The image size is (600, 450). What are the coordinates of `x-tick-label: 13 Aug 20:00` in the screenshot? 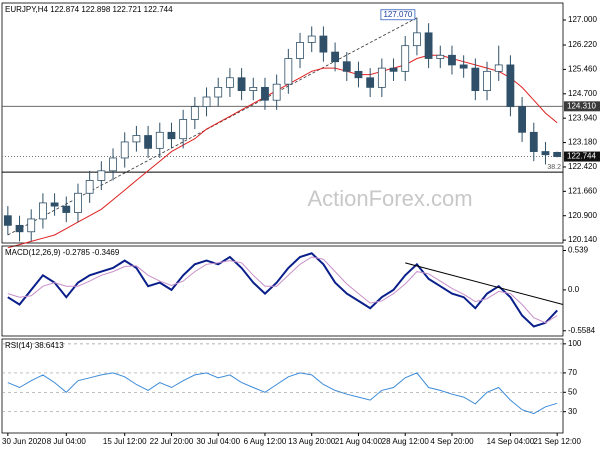 It's located at (312, 441).